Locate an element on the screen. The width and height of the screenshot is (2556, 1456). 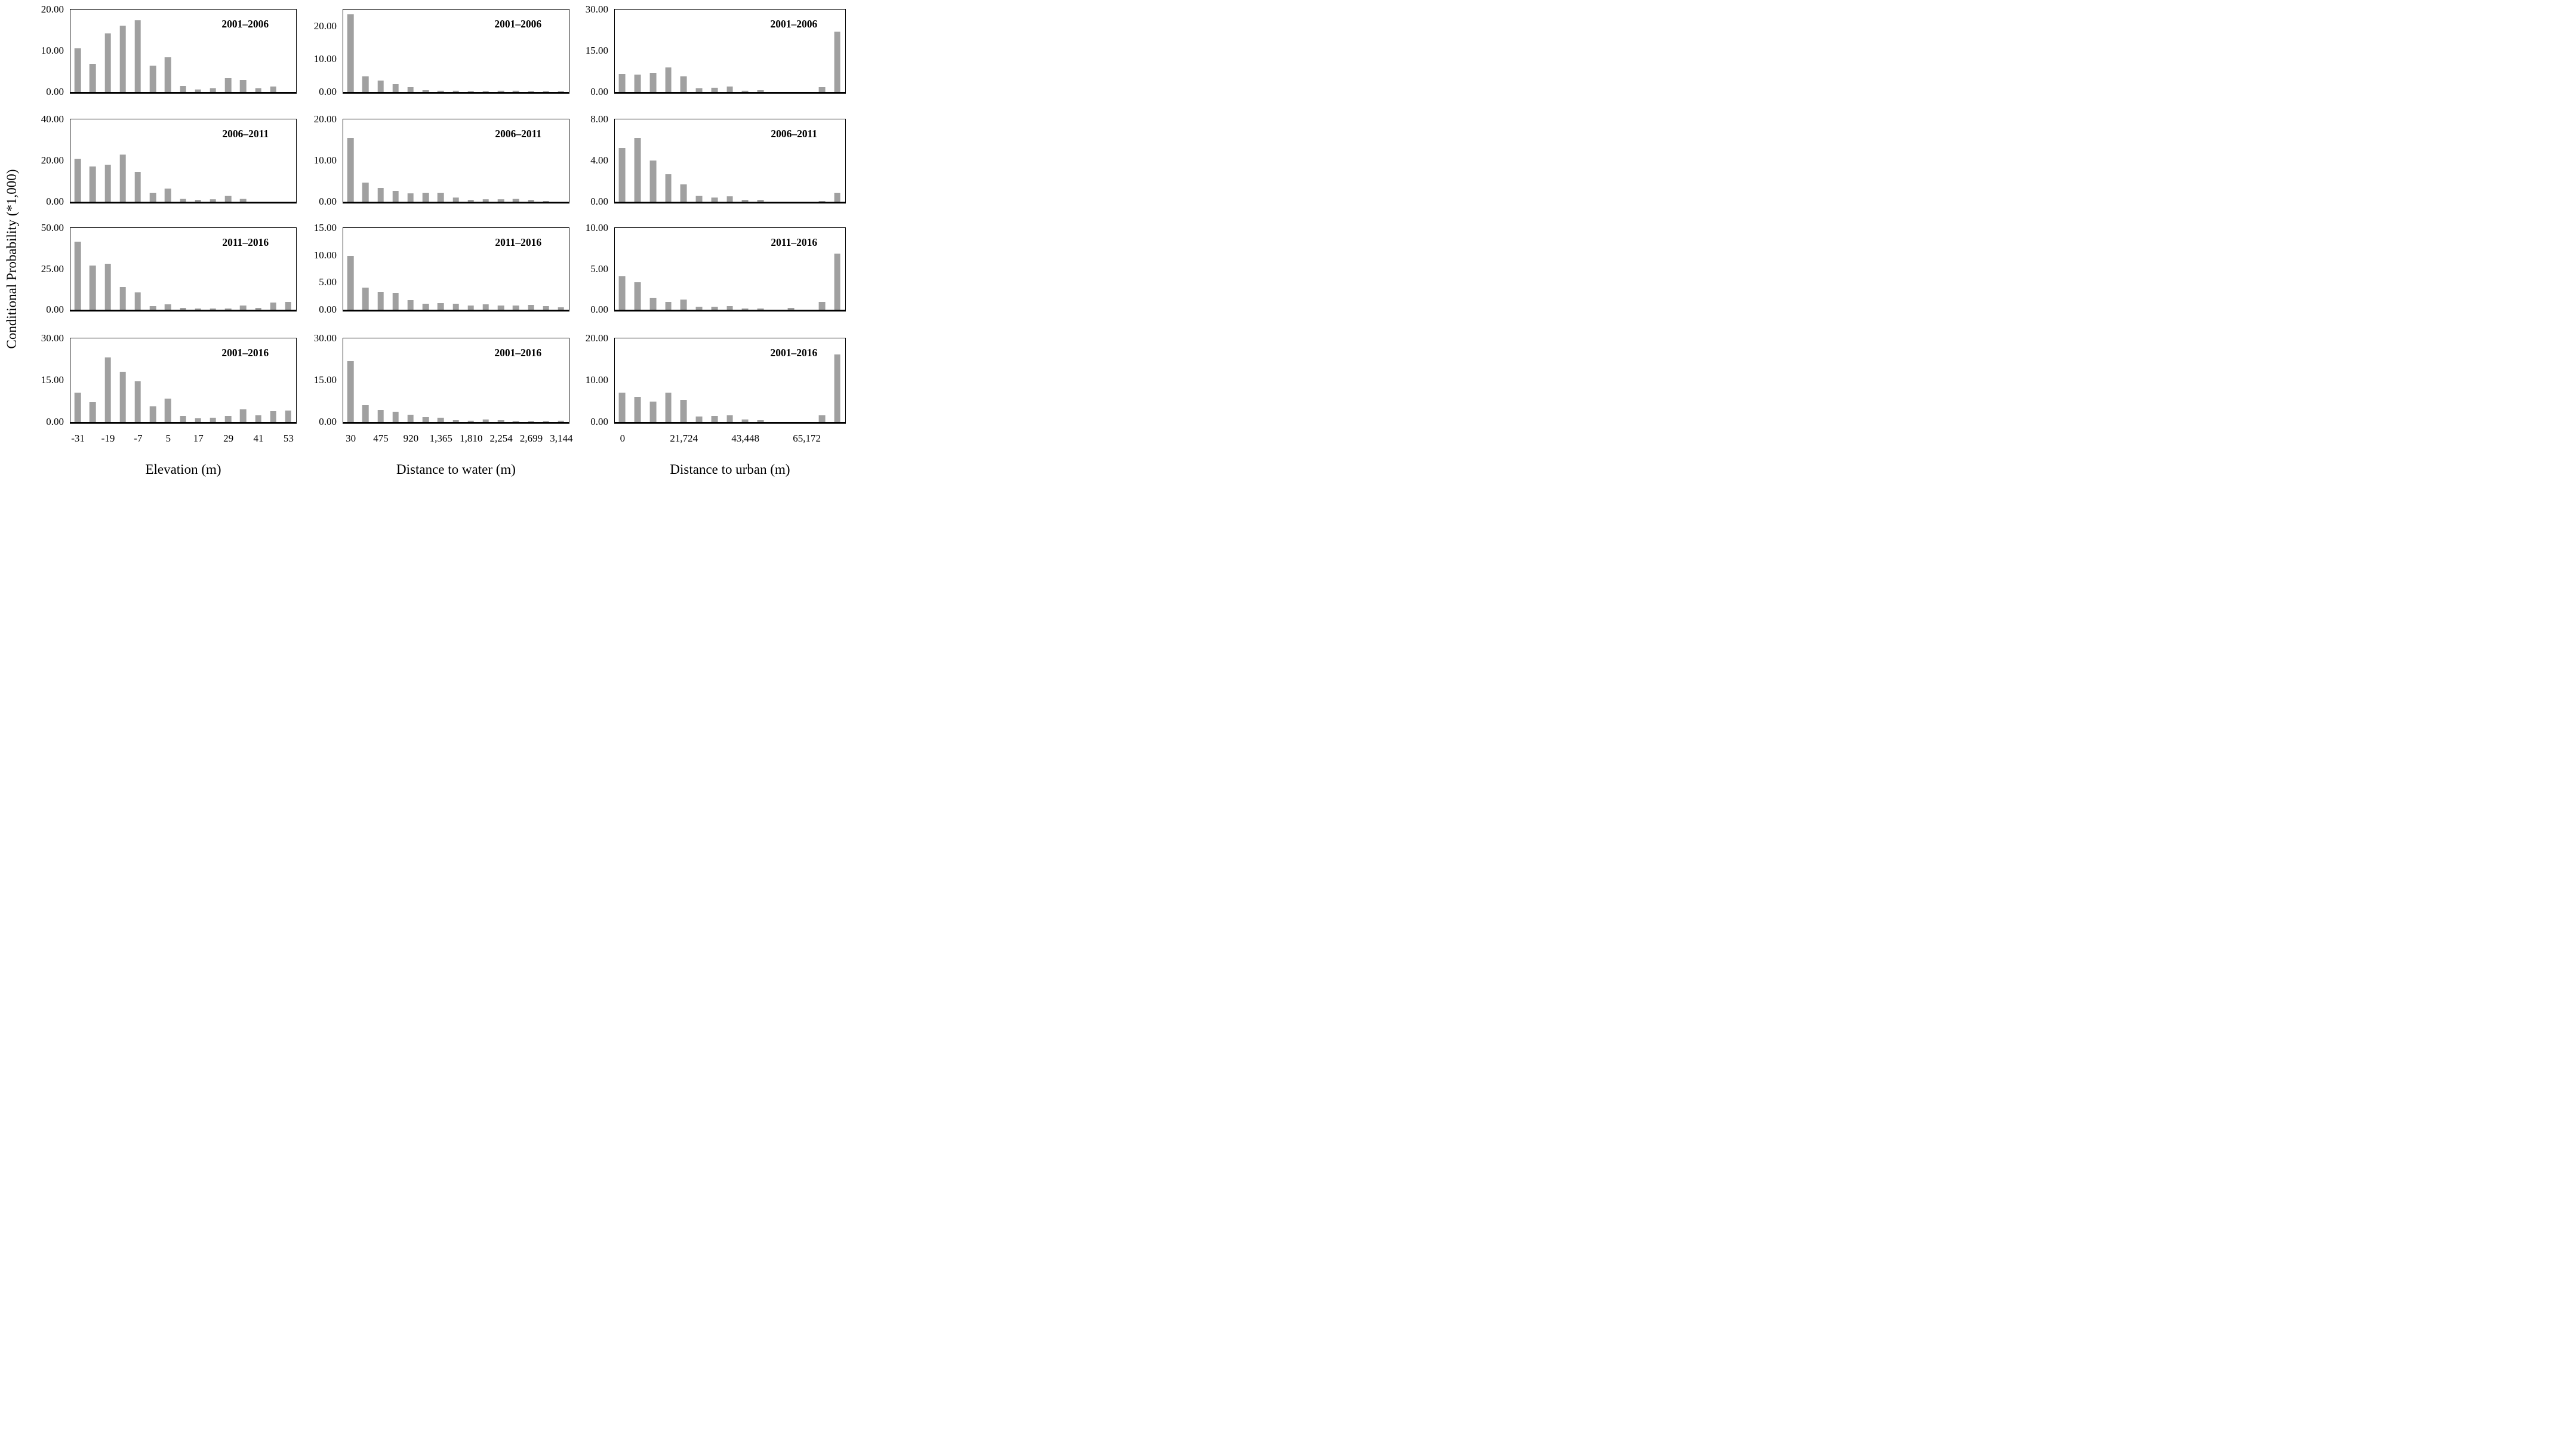
period-label: 2001–2006 is located at coordinates (518, 23).